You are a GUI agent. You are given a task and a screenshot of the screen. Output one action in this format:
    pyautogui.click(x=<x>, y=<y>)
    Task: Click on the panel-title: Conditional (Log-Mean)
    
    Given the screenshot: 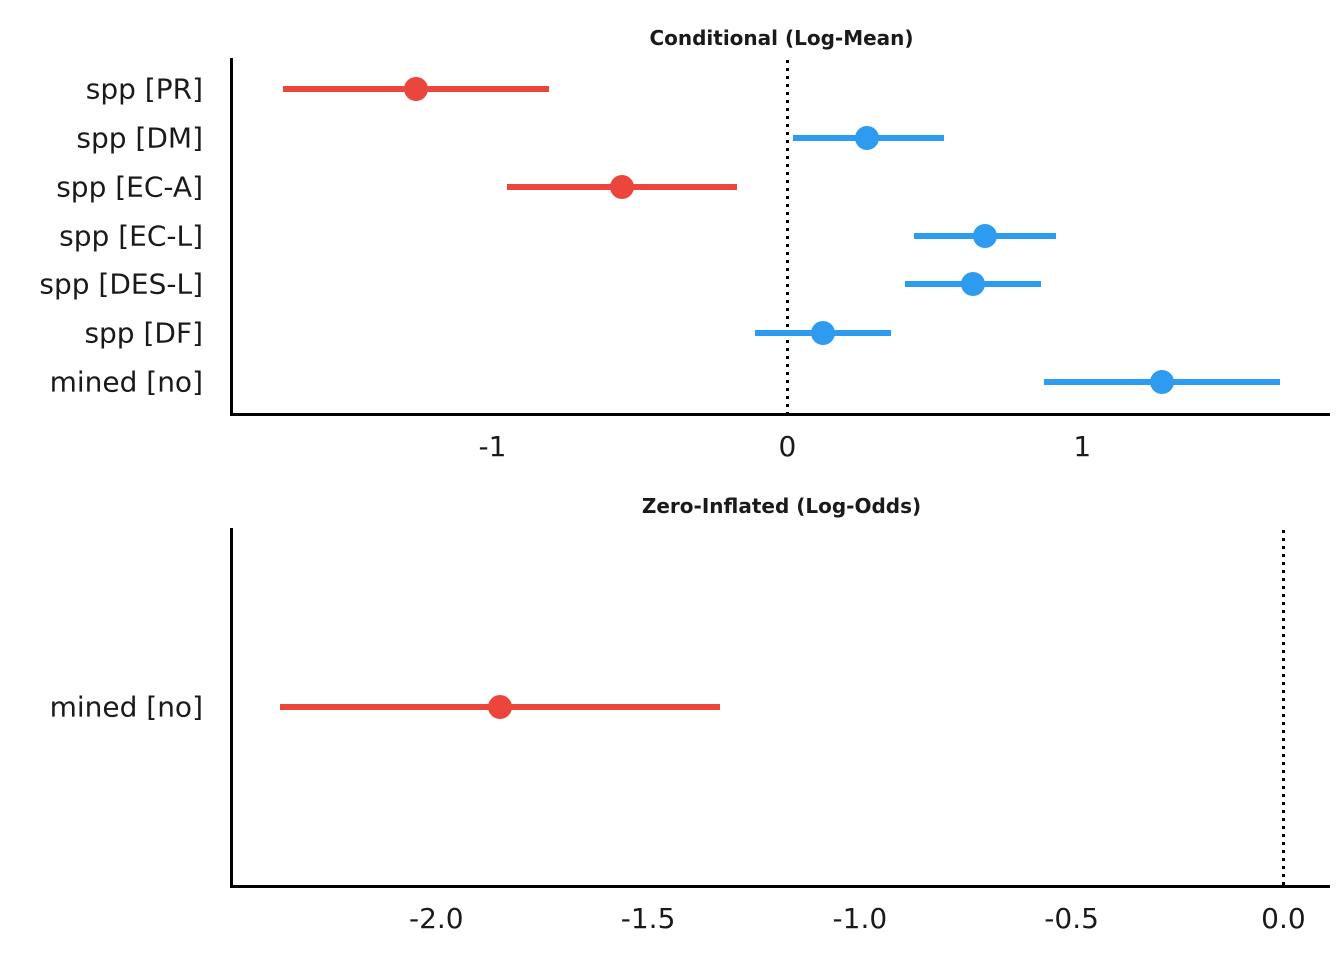 What is the action you would take?
    pyautogui.click(x=781, y=38)
    